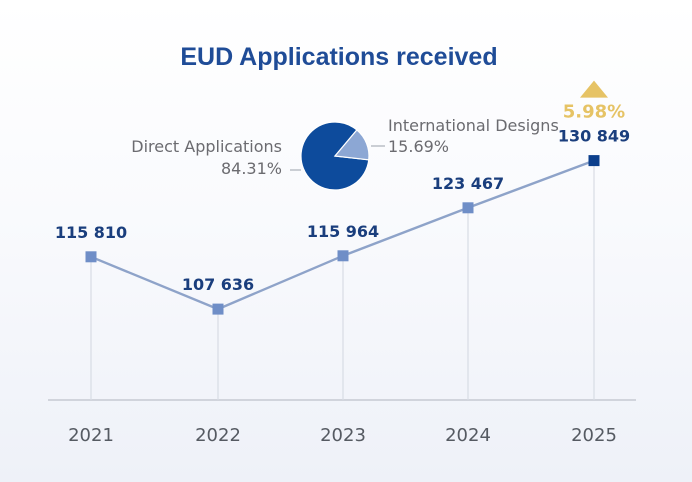 This screenshot has width=692, height=482. Describe the element at coordinates (594, 136) in the screenshot. I see `value-label-2025: 130 849` at that location.